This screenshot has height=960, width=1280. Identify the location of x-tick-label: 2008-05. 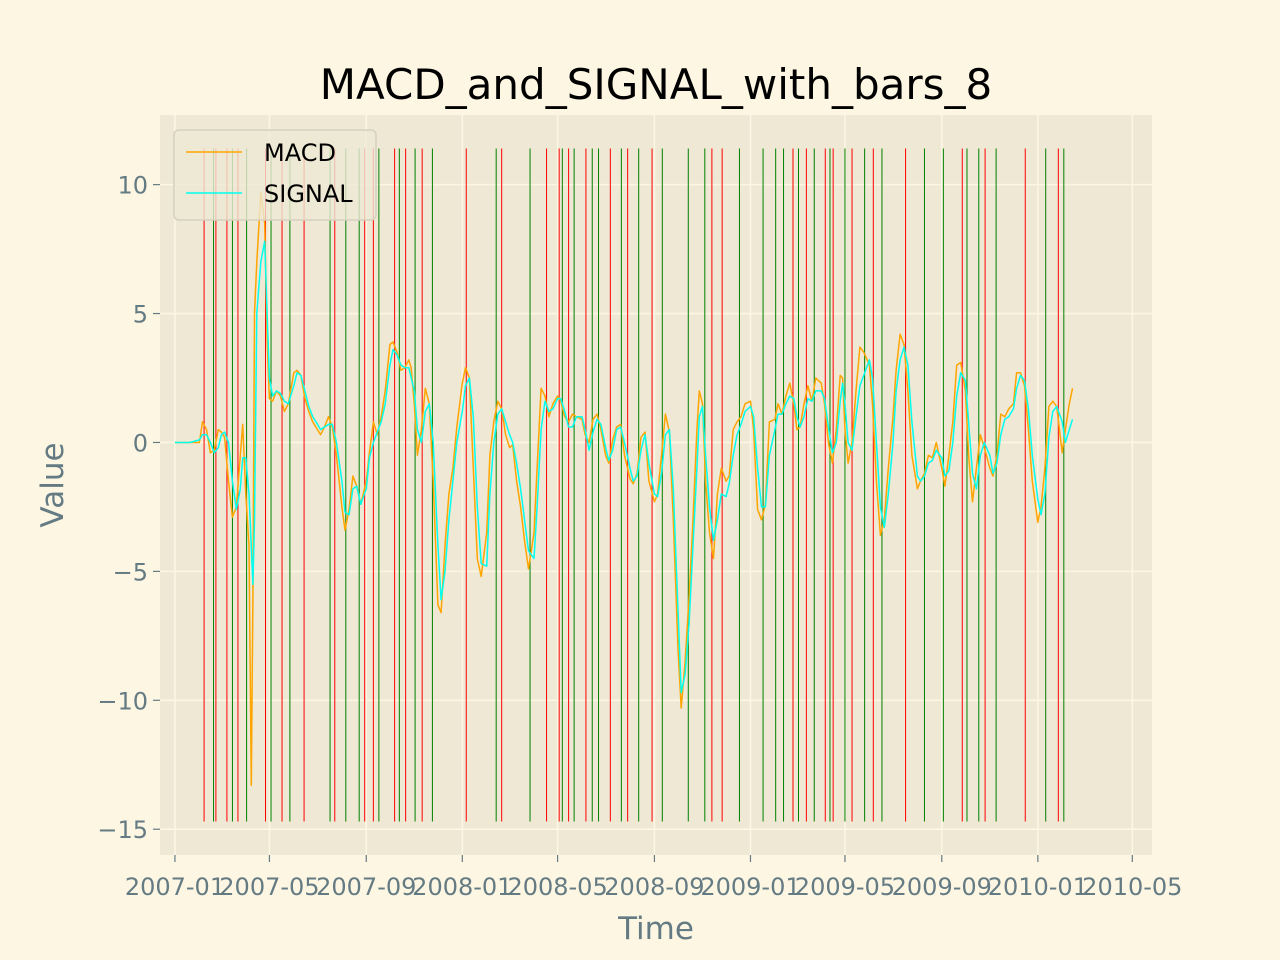
(557, 887).